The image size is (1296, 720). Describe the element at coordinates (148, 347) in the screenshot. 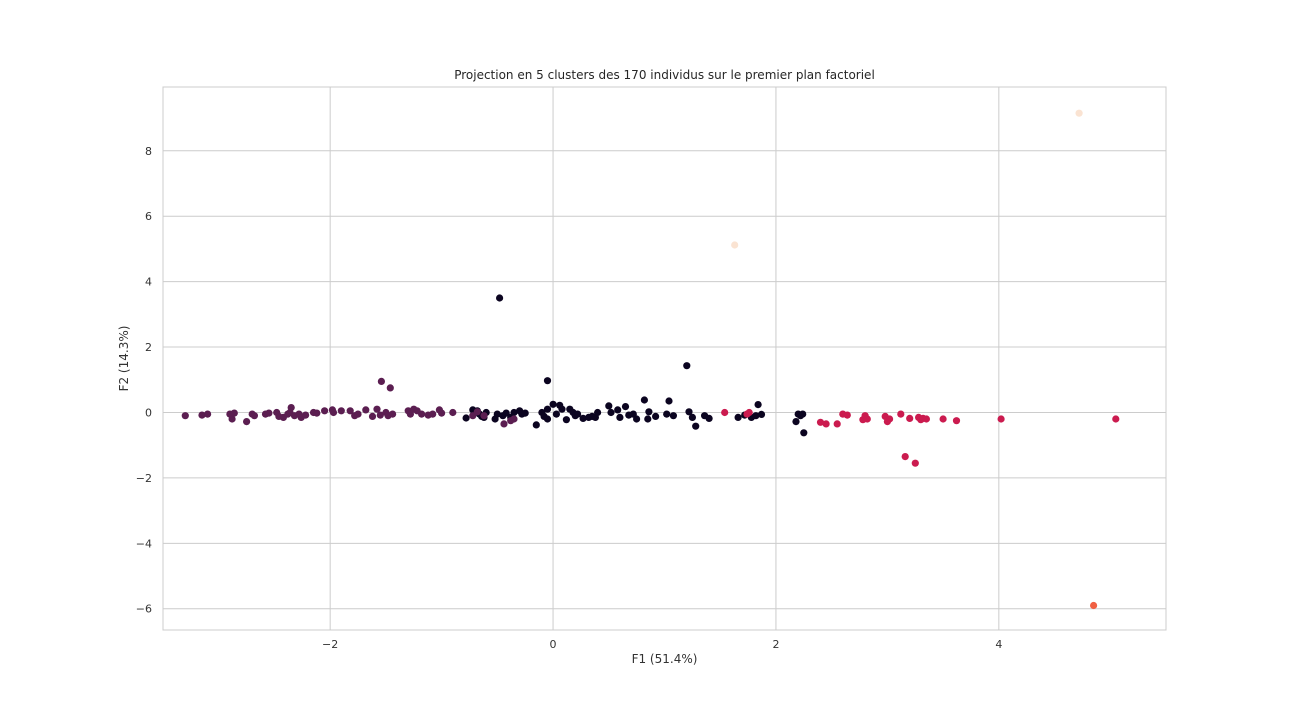

I see `y-tick-label: 2` at that location.